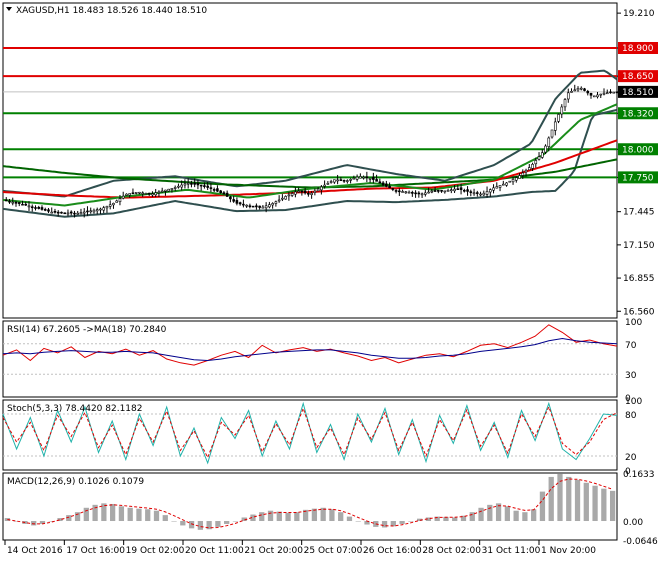  What do you see at coordinates (9, 9) in the screenshot?
I see `chart-menu-icon` at bounding box center [9, 9].